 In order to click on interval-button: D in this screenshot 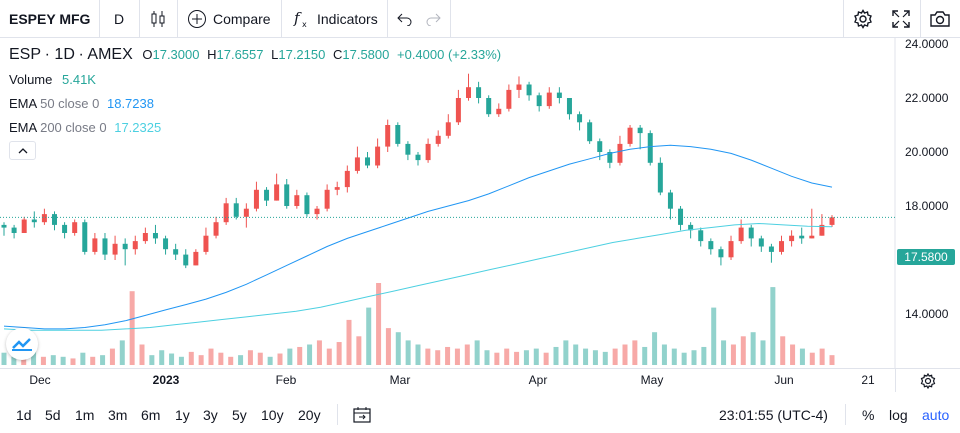, I will do `click(119, 18)`.